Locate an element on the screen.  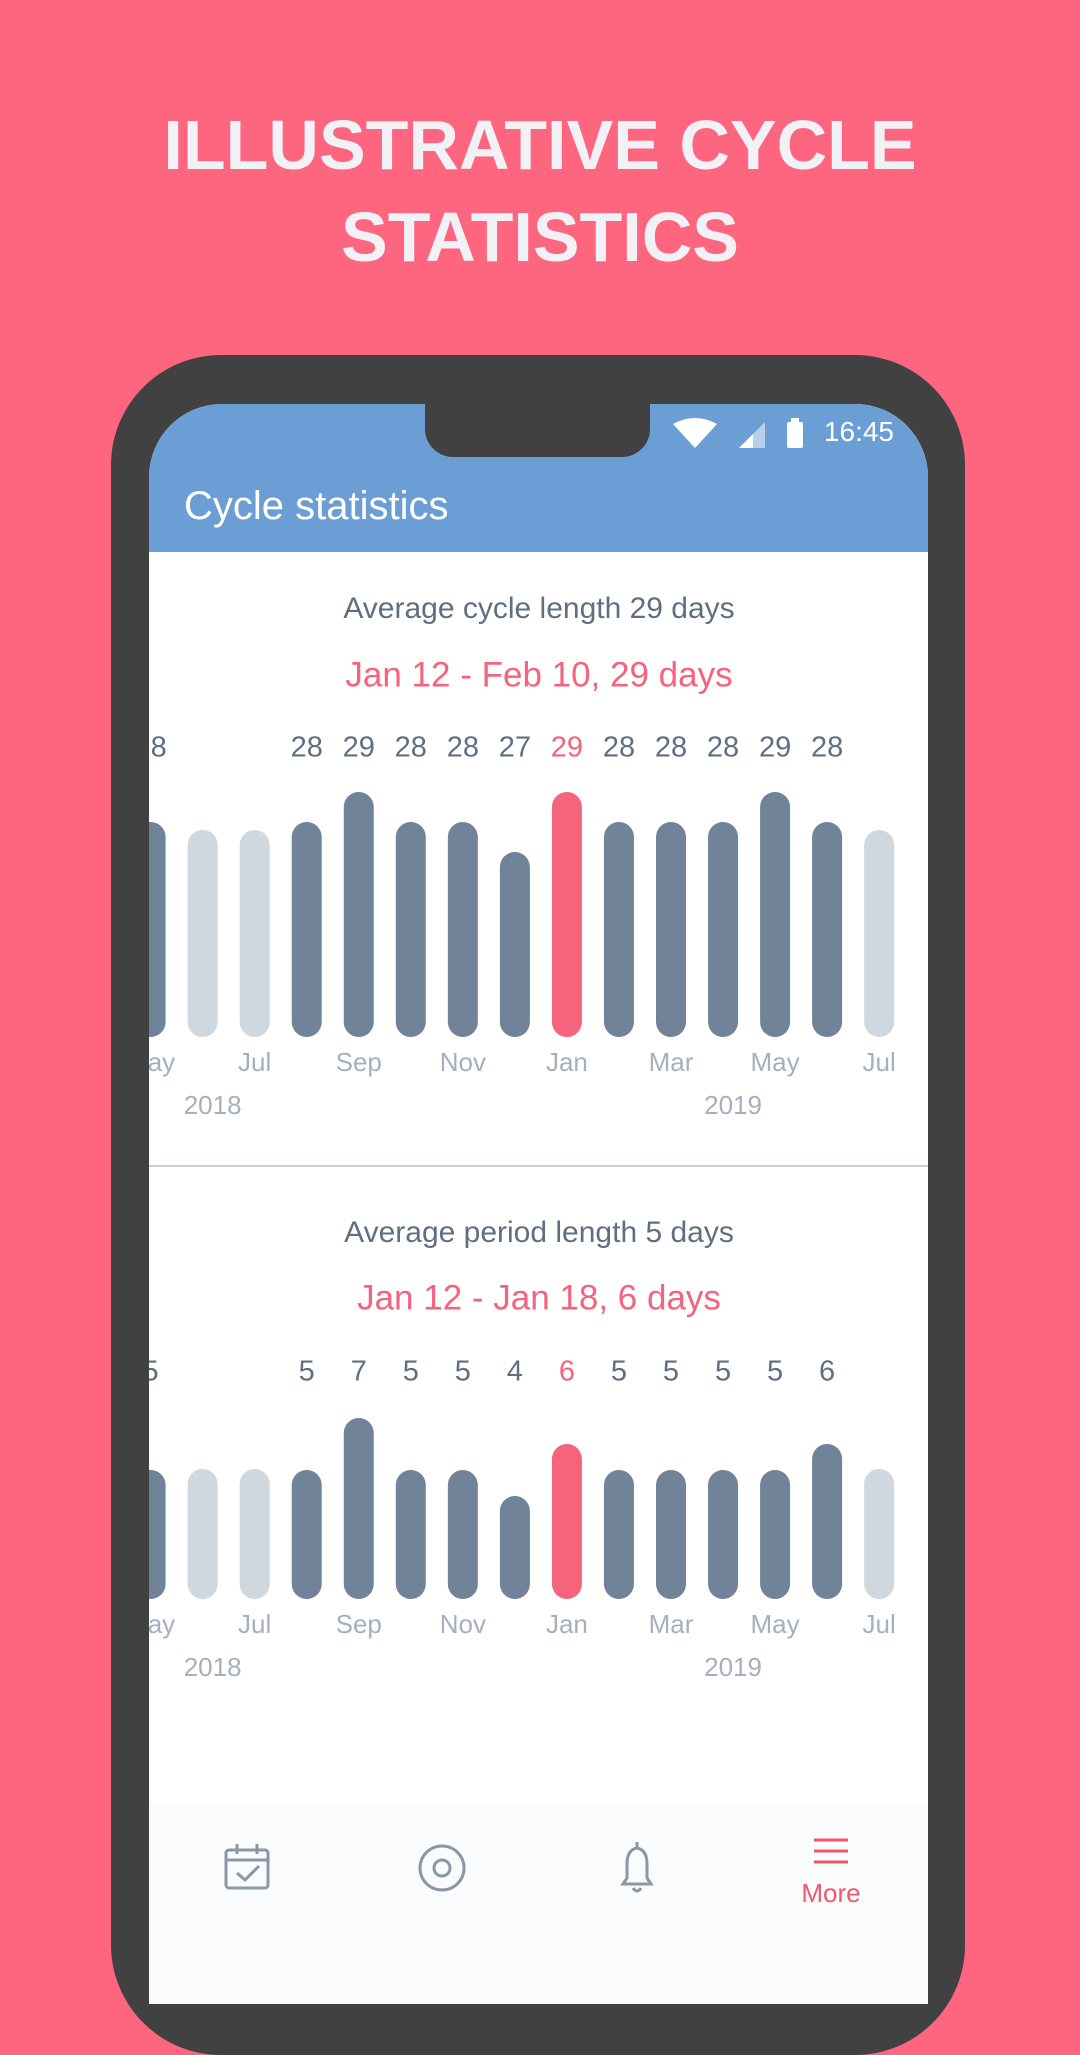
headline: STATISTICS is located at coordinates (540, 237).